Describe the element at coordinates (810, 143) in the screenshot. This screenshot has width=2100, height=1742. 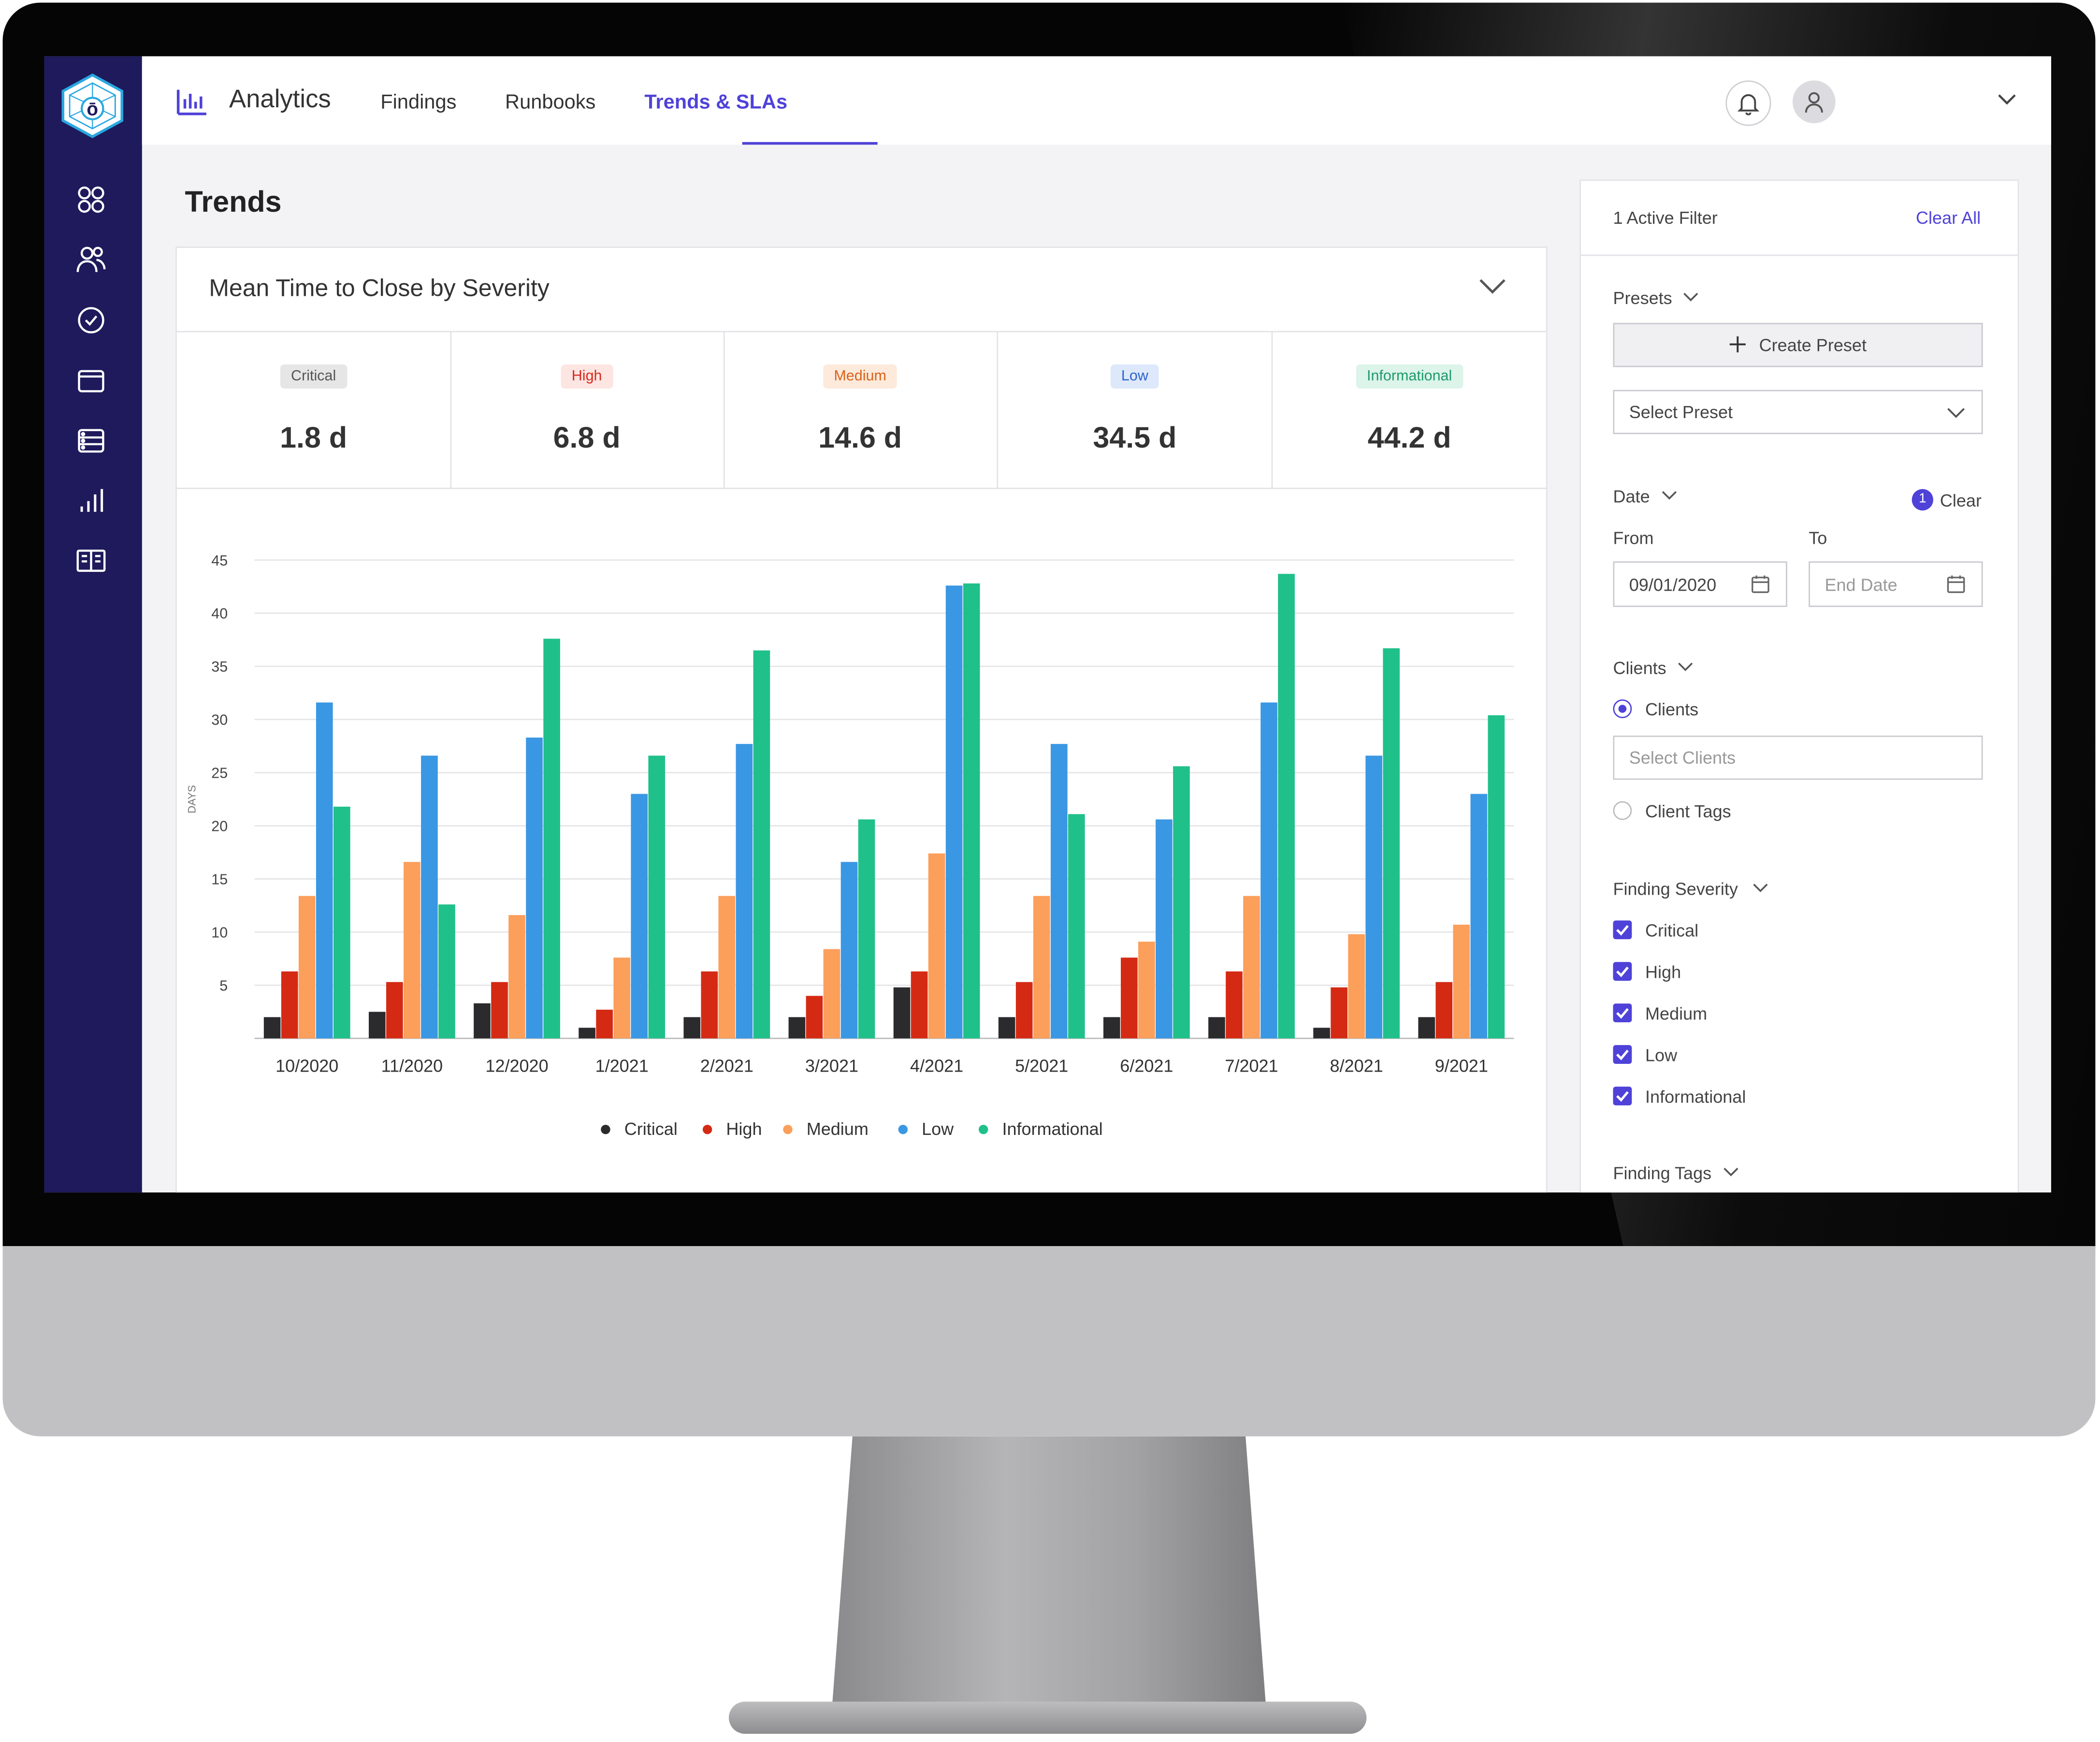
I see `active-tab-indicator` at that location.